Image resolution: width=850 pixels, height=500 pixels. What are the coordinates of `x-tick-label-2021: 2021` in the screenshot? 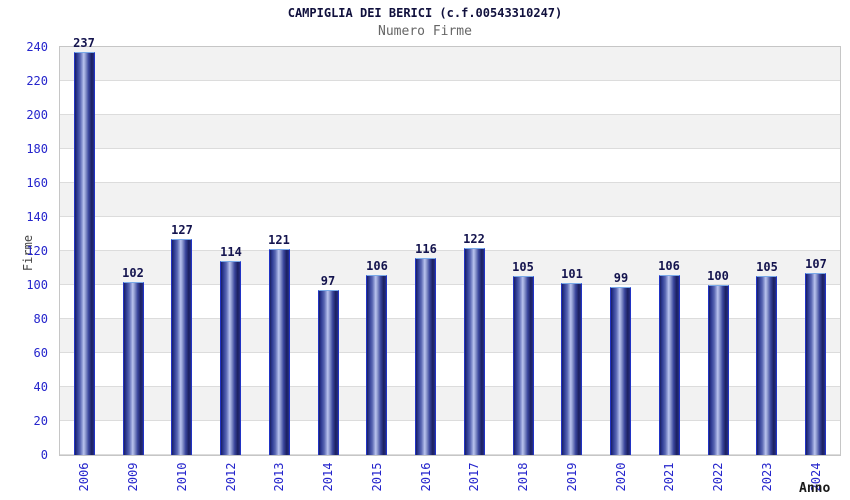 It's located at (669, 477).